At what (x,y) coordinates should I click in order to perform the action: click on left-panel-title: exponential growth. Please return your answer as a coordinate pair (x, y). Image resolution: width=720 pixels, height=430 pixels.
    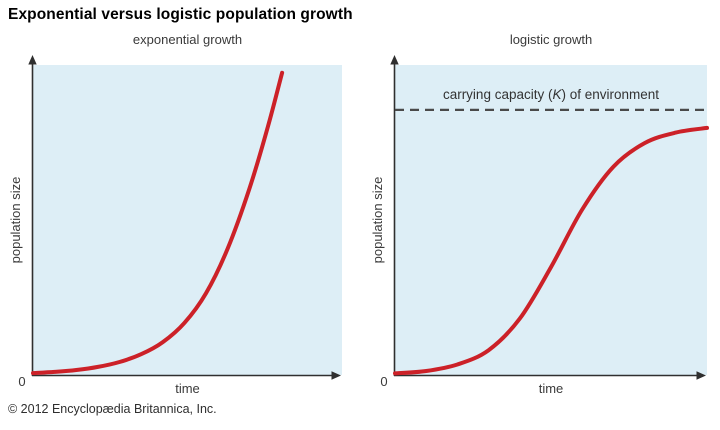
    Looking at the image, I should click on (187, 39).